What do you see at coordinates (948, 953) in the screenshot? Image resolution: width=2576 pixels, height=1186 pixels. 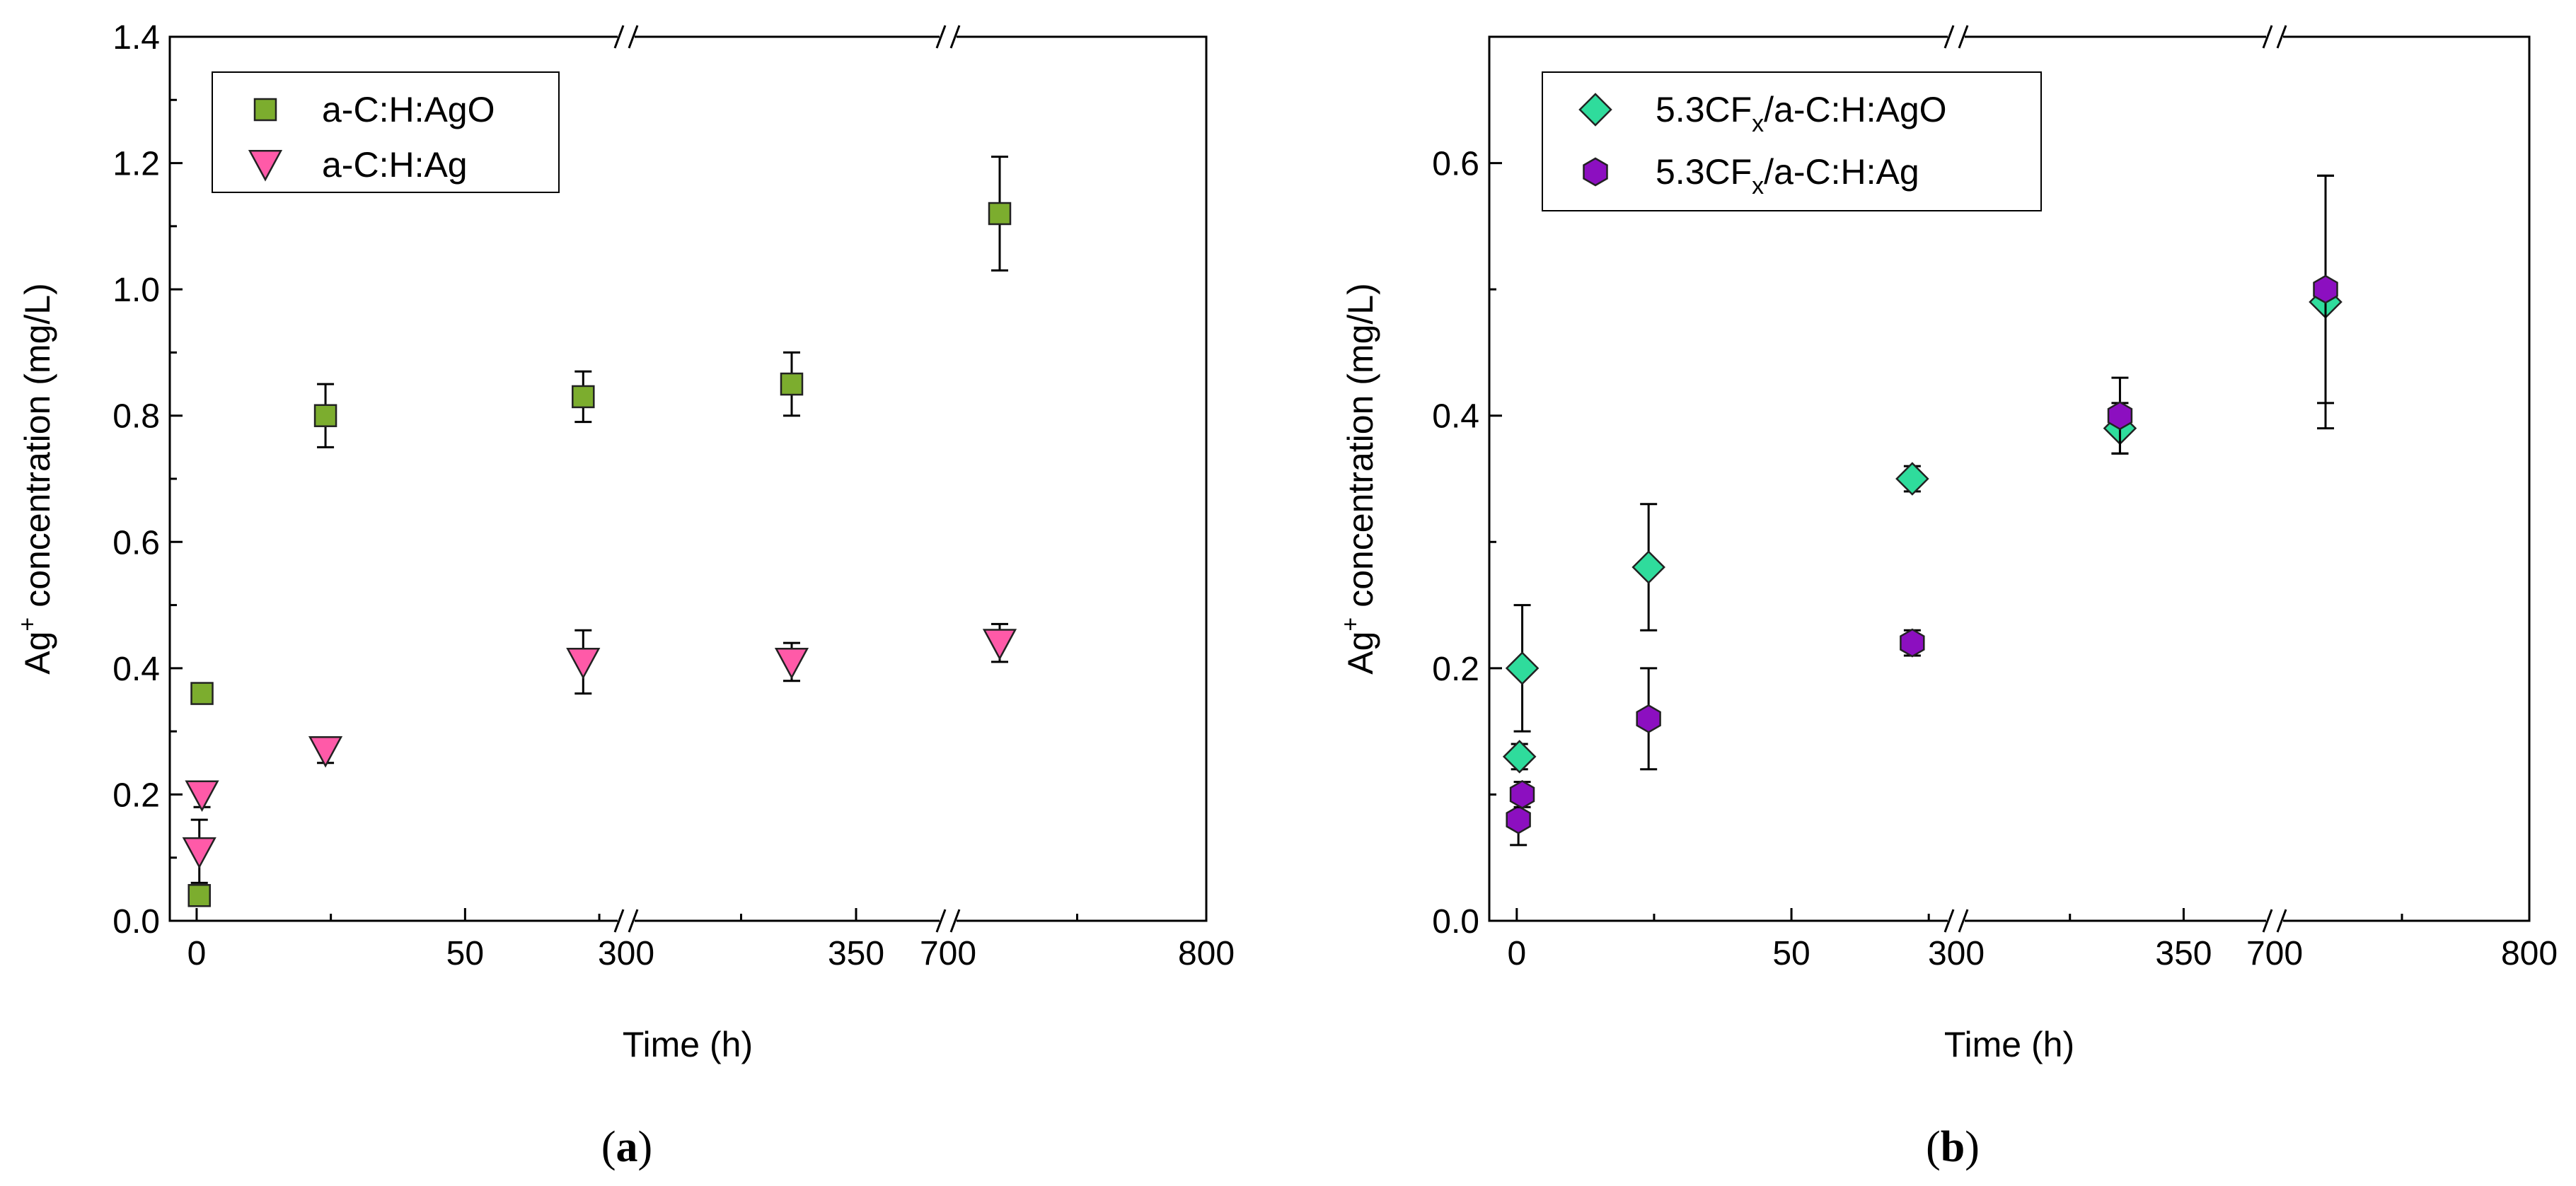 I see `panel-a-x-tick-label: 700` at bounding box center [948, 953].